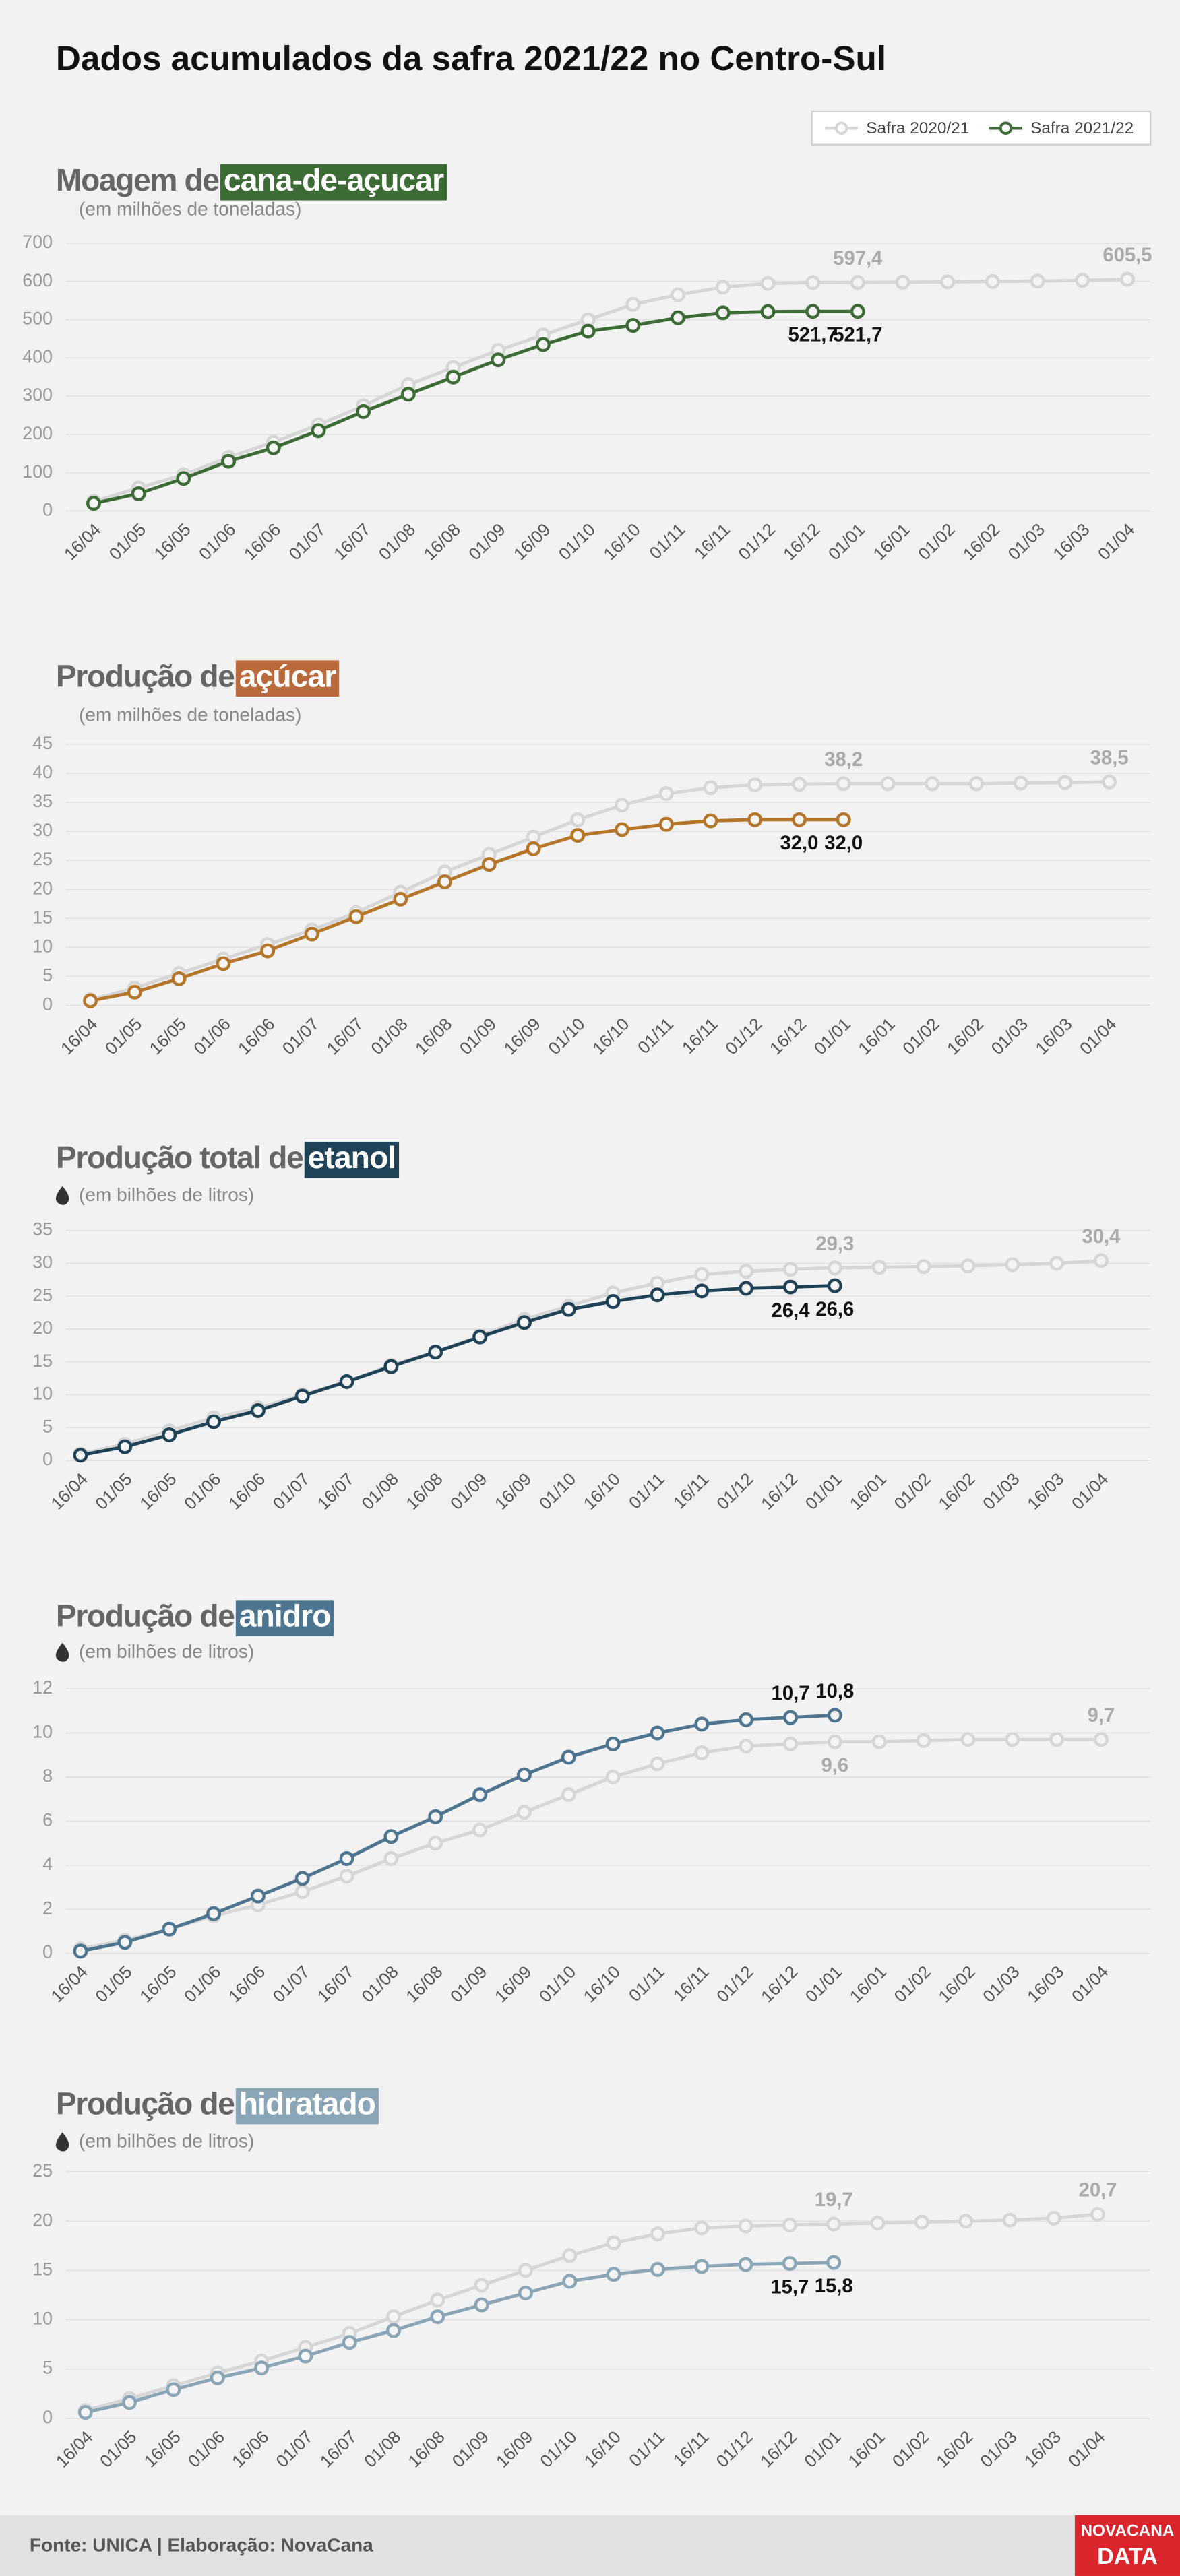 This screenshot has height=2576, width=1180. Describe the element at coordinates (42, 1295) in the screenshot. I see `y-tick-label: 25` at that location.